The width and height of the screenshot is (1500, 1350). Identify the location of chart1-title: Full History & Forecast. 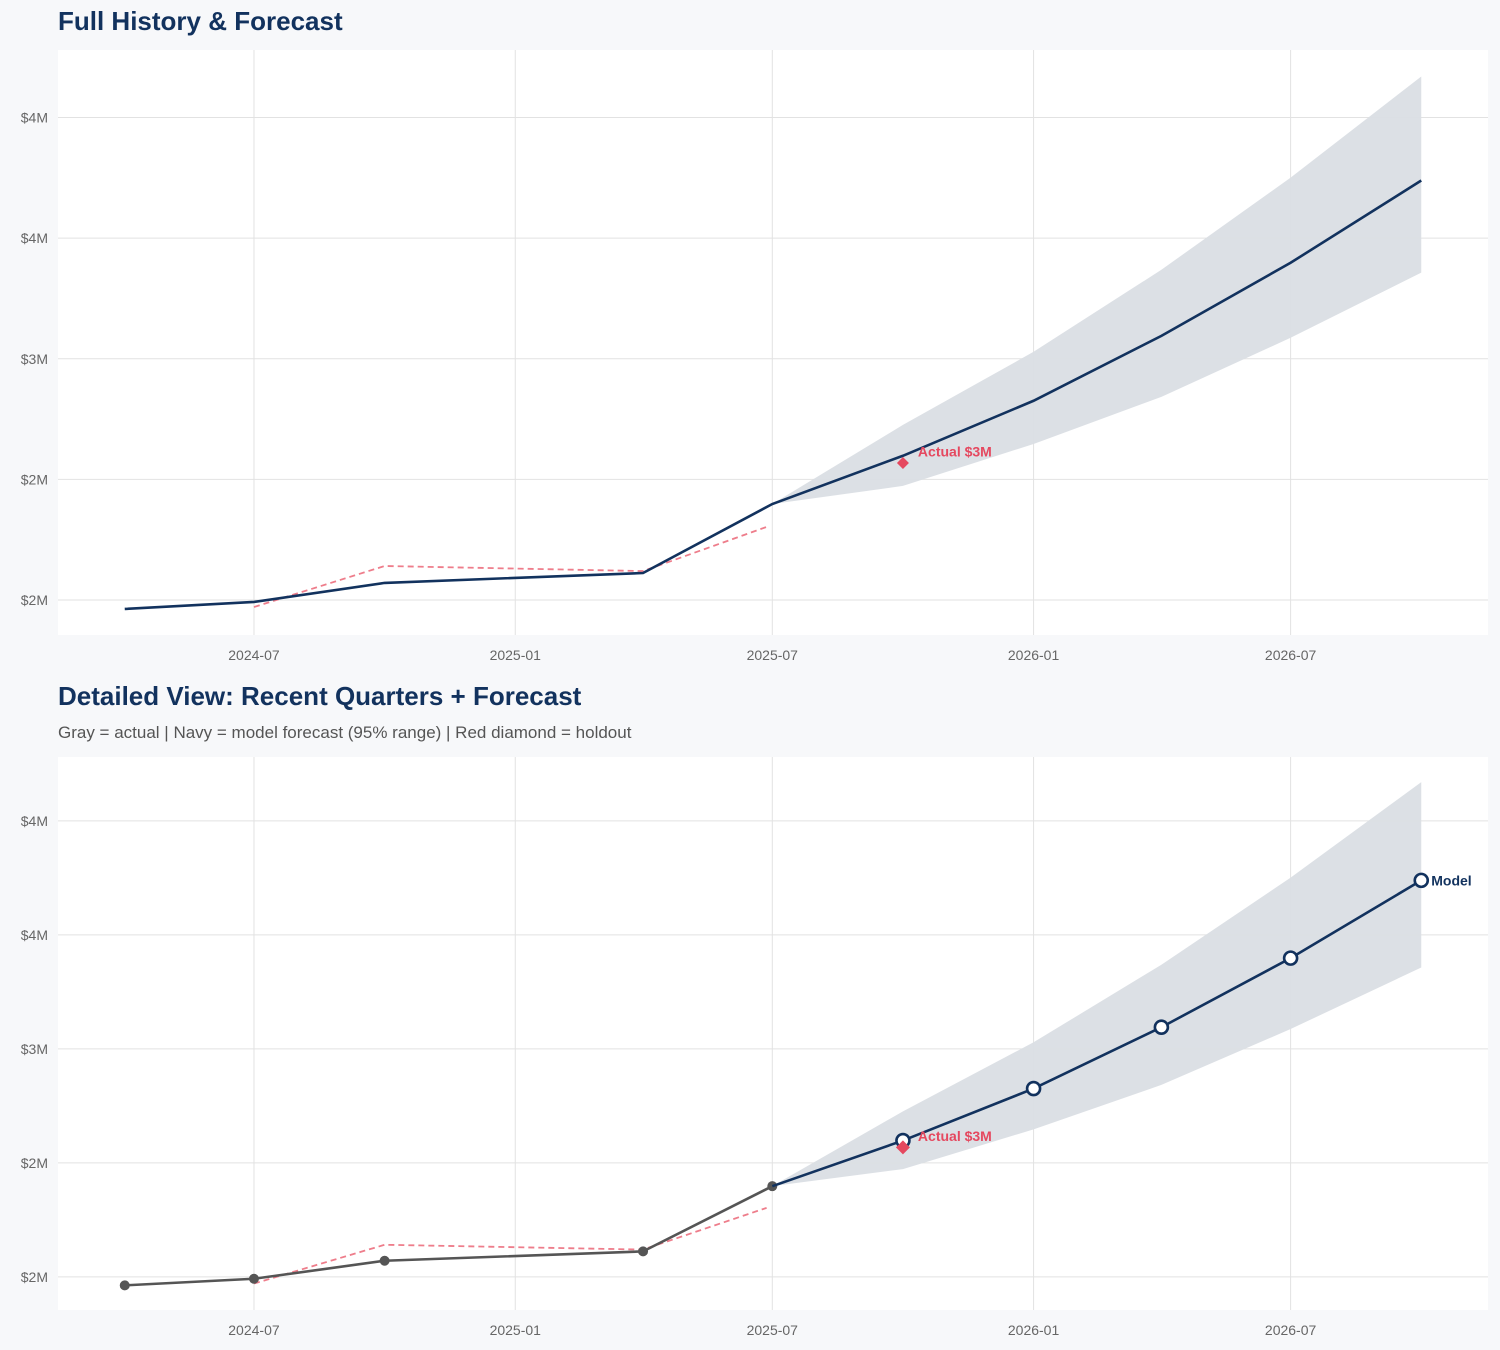
(200, 21).